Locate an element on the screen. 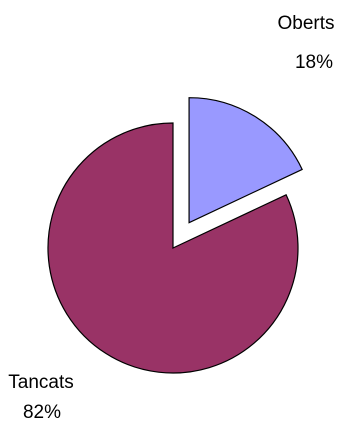  slice-percent-oberts: 18% is located at coordinates (314, 62).